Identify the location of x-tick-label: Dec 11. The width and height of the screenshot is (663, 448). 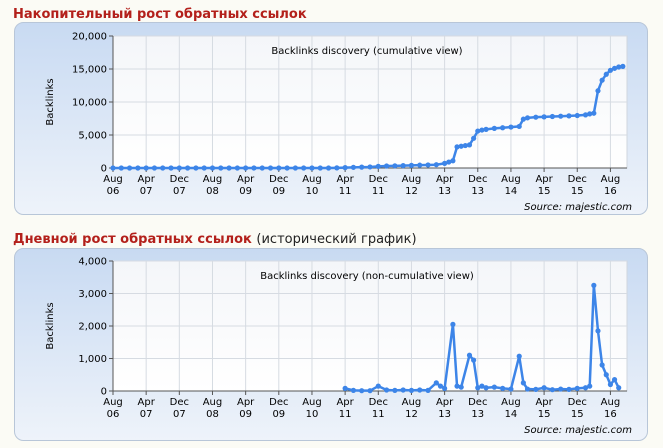
(378, 185).